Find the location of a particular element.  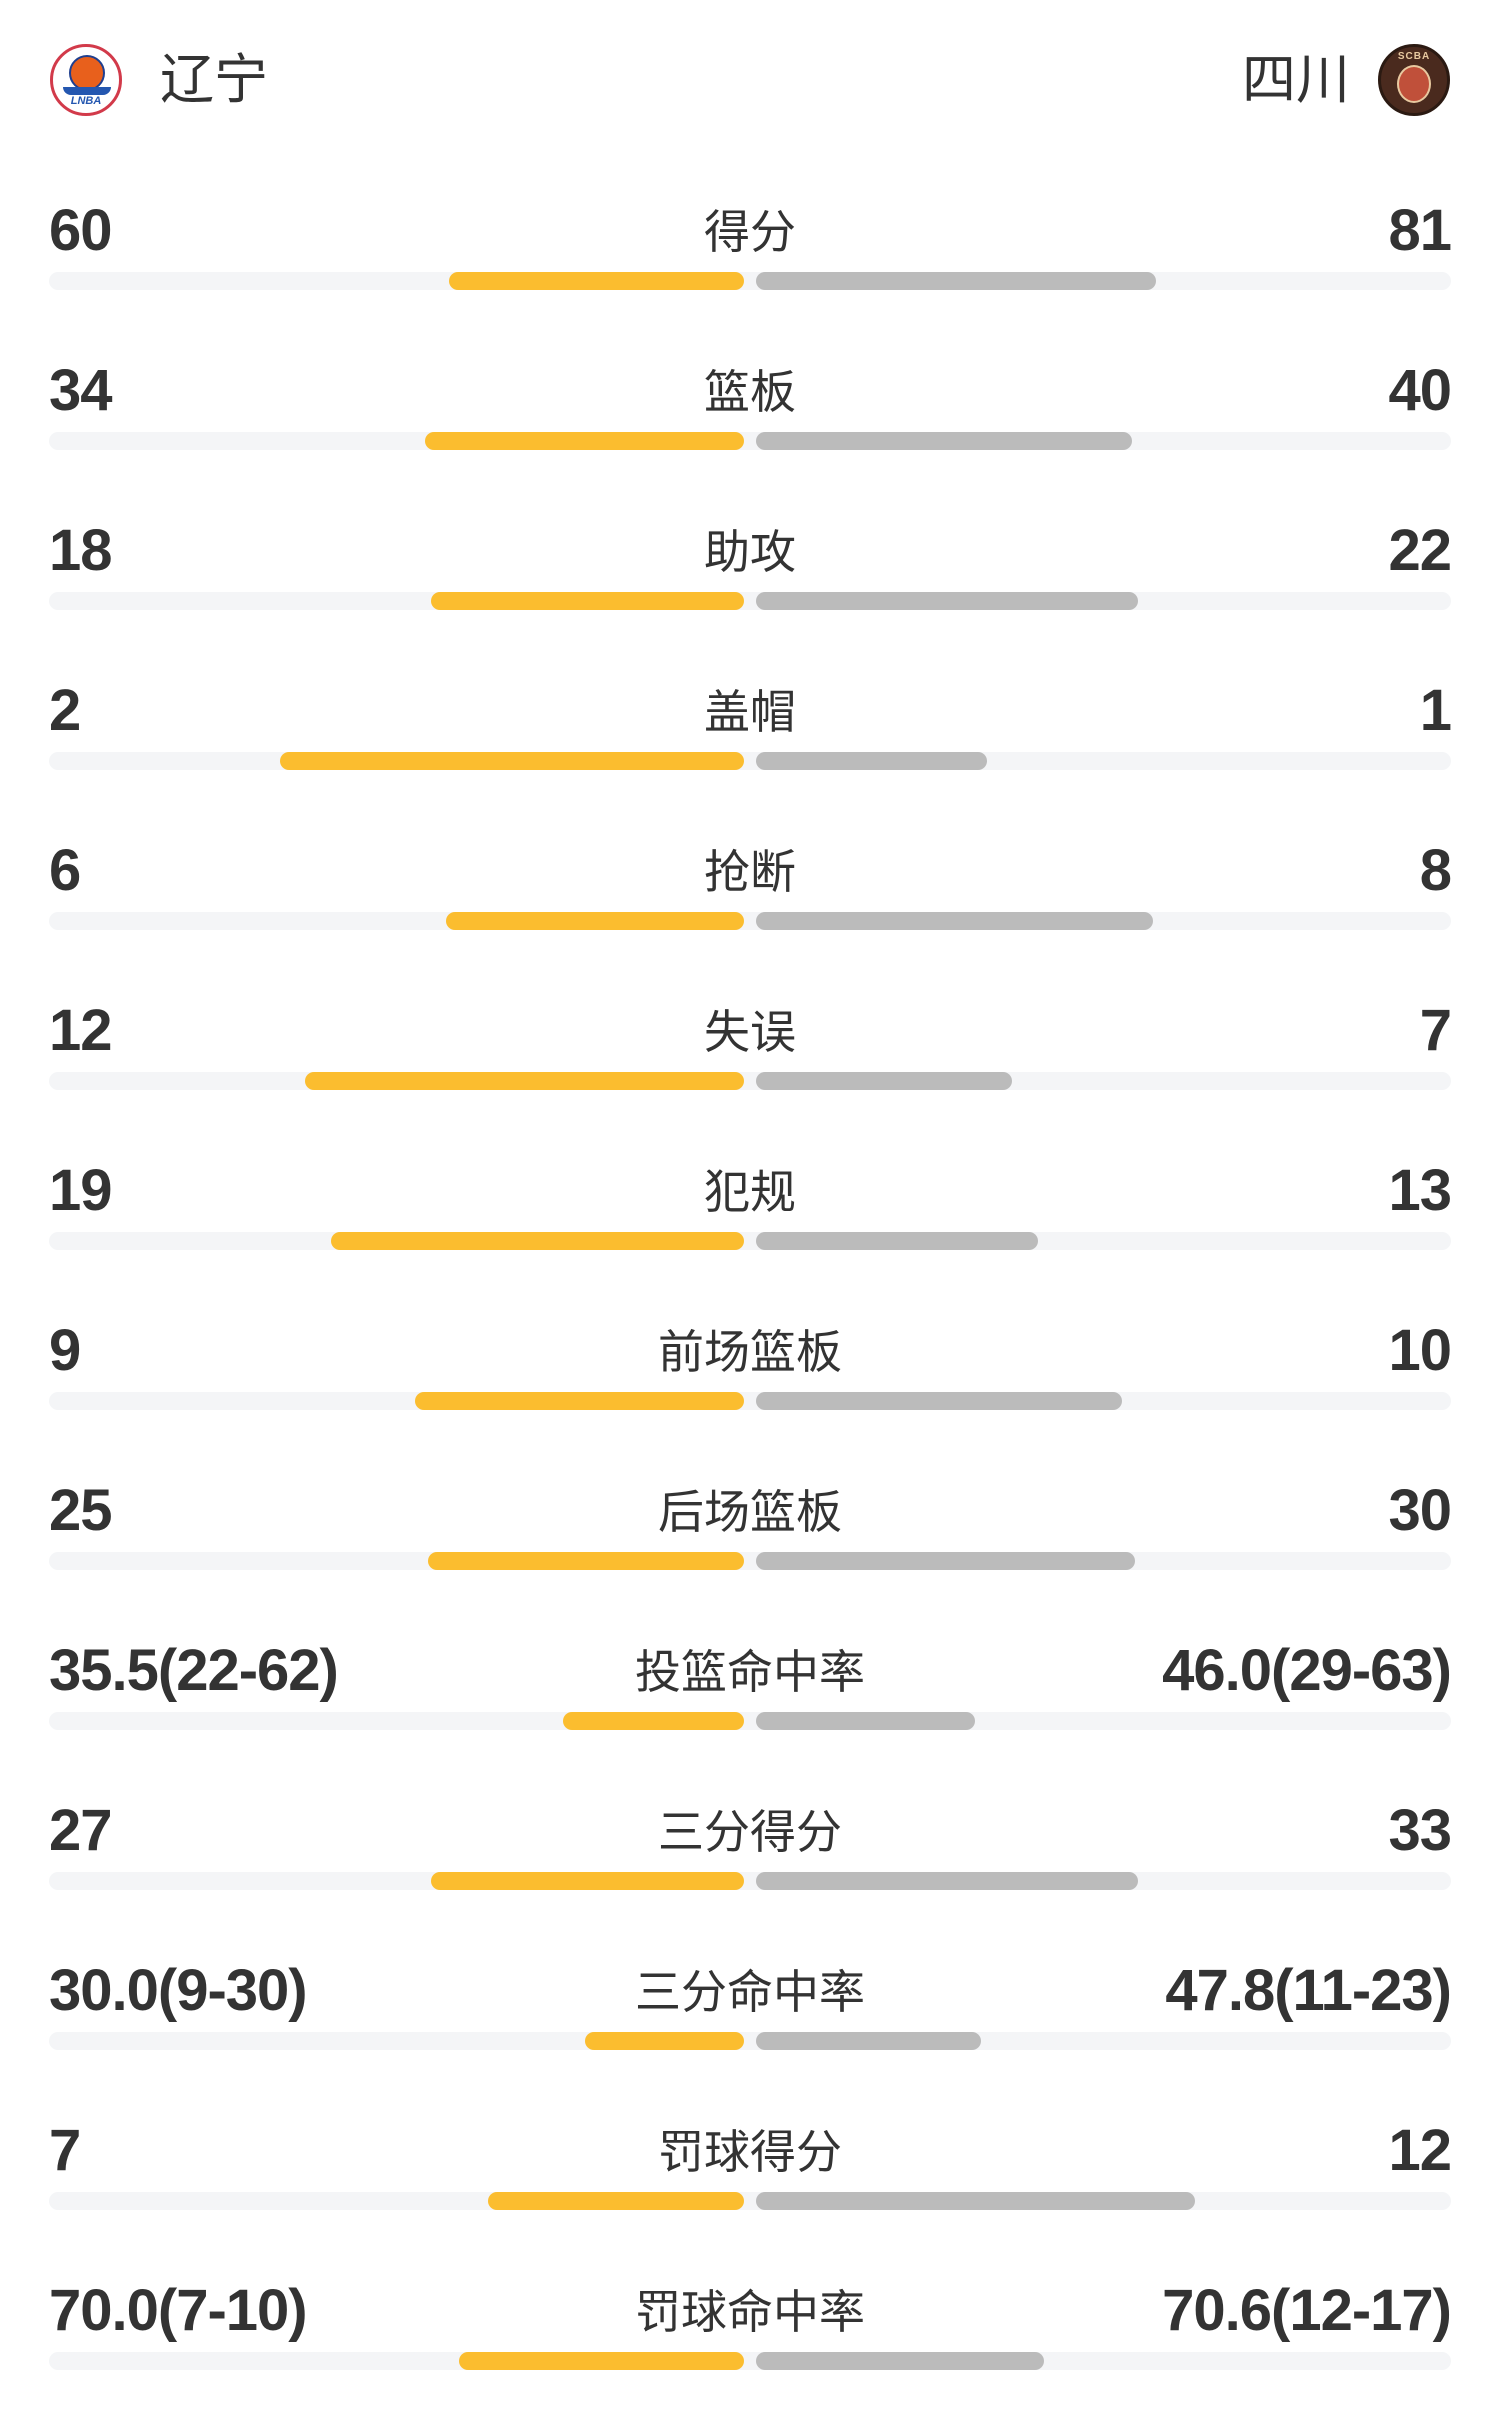

stat-row: 12 失误 7 is located at coordinates (750, 1056).